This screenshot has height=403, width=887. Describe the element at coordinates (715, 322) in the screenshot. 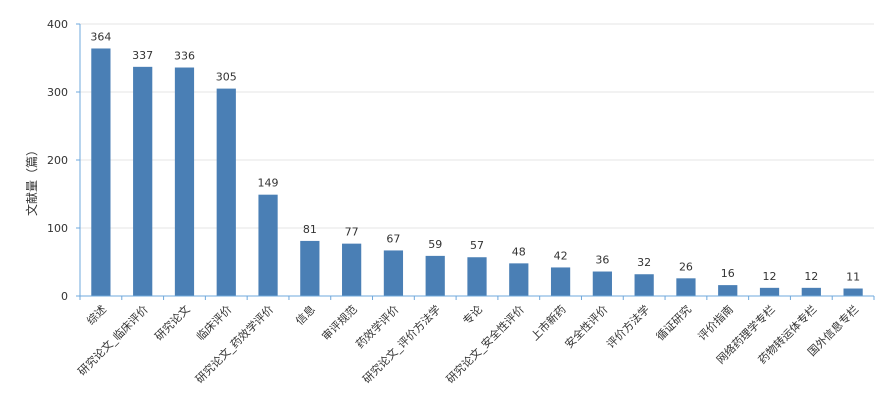

I see `x-tick-label: 评价指南` at that location.